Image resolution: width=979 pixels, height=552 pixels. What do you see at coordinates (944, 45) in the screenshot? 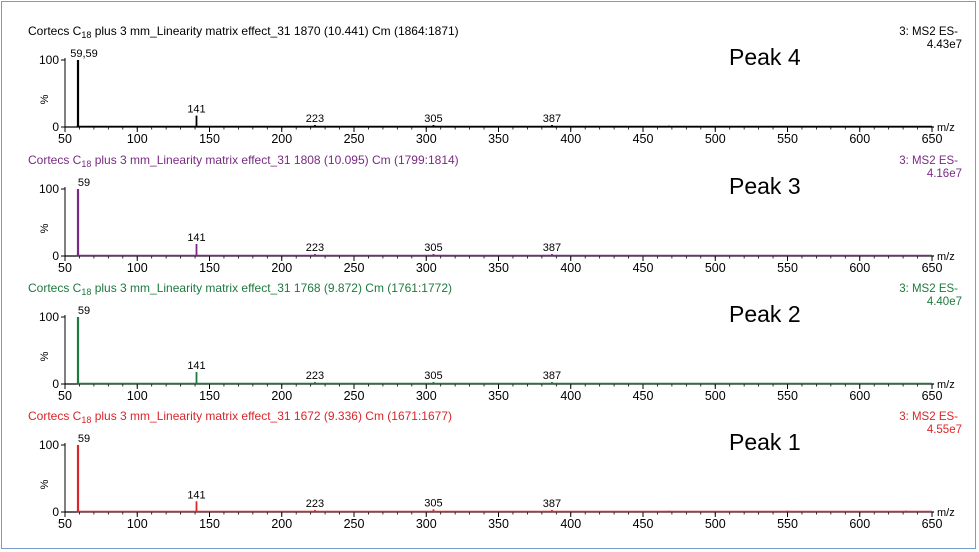
I see `intensity-label: 4.43e7` at bounding box center [944, 45].